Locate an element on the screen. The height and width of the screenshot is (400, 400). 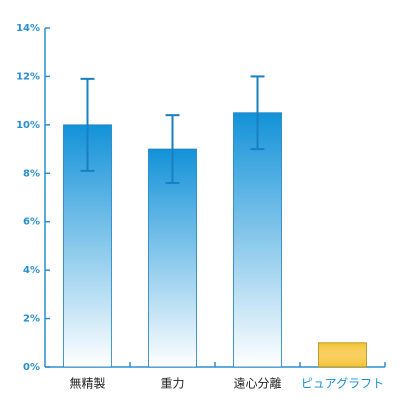
x-tick-label: 遠心分離 is located at coordinates (257, 384).